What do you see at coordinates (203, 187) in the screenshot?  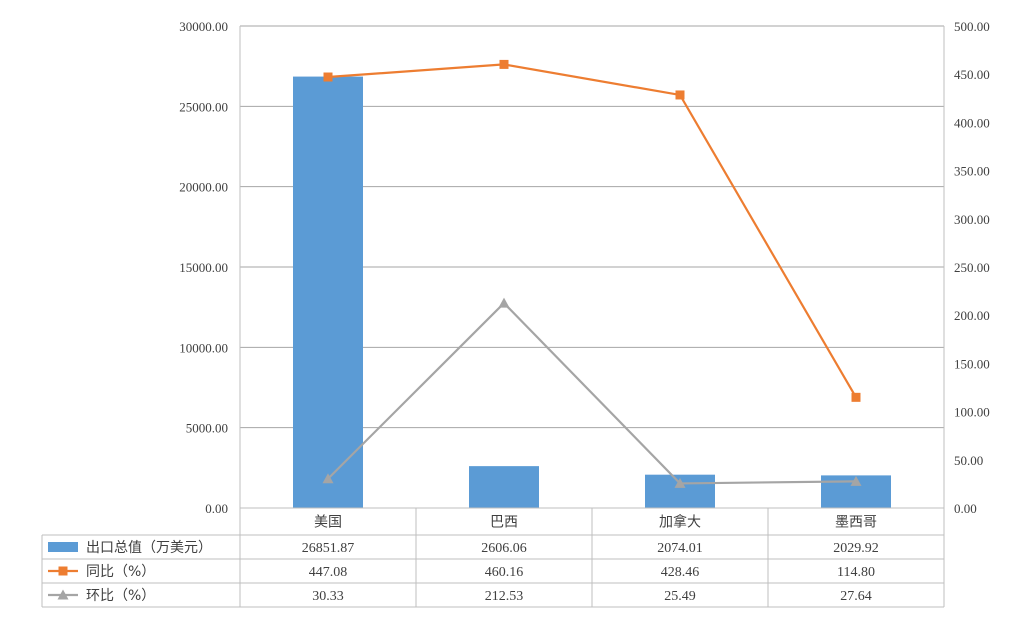 I see `y-left-tick-label: 20000.00` at bounding box center [203, 187].